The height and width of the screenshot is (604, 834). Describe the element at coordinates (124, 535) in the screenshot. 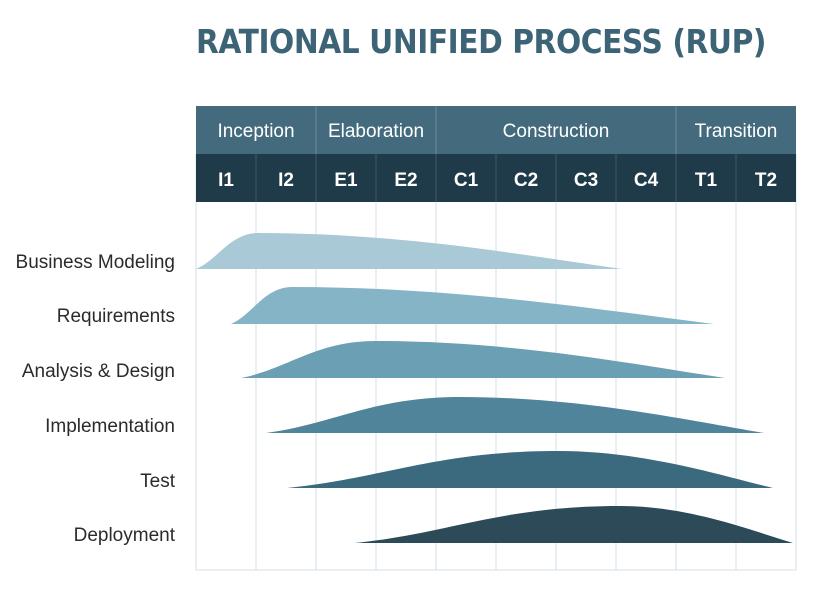

I see `discipline-label-deployment: Deployment` at that location.